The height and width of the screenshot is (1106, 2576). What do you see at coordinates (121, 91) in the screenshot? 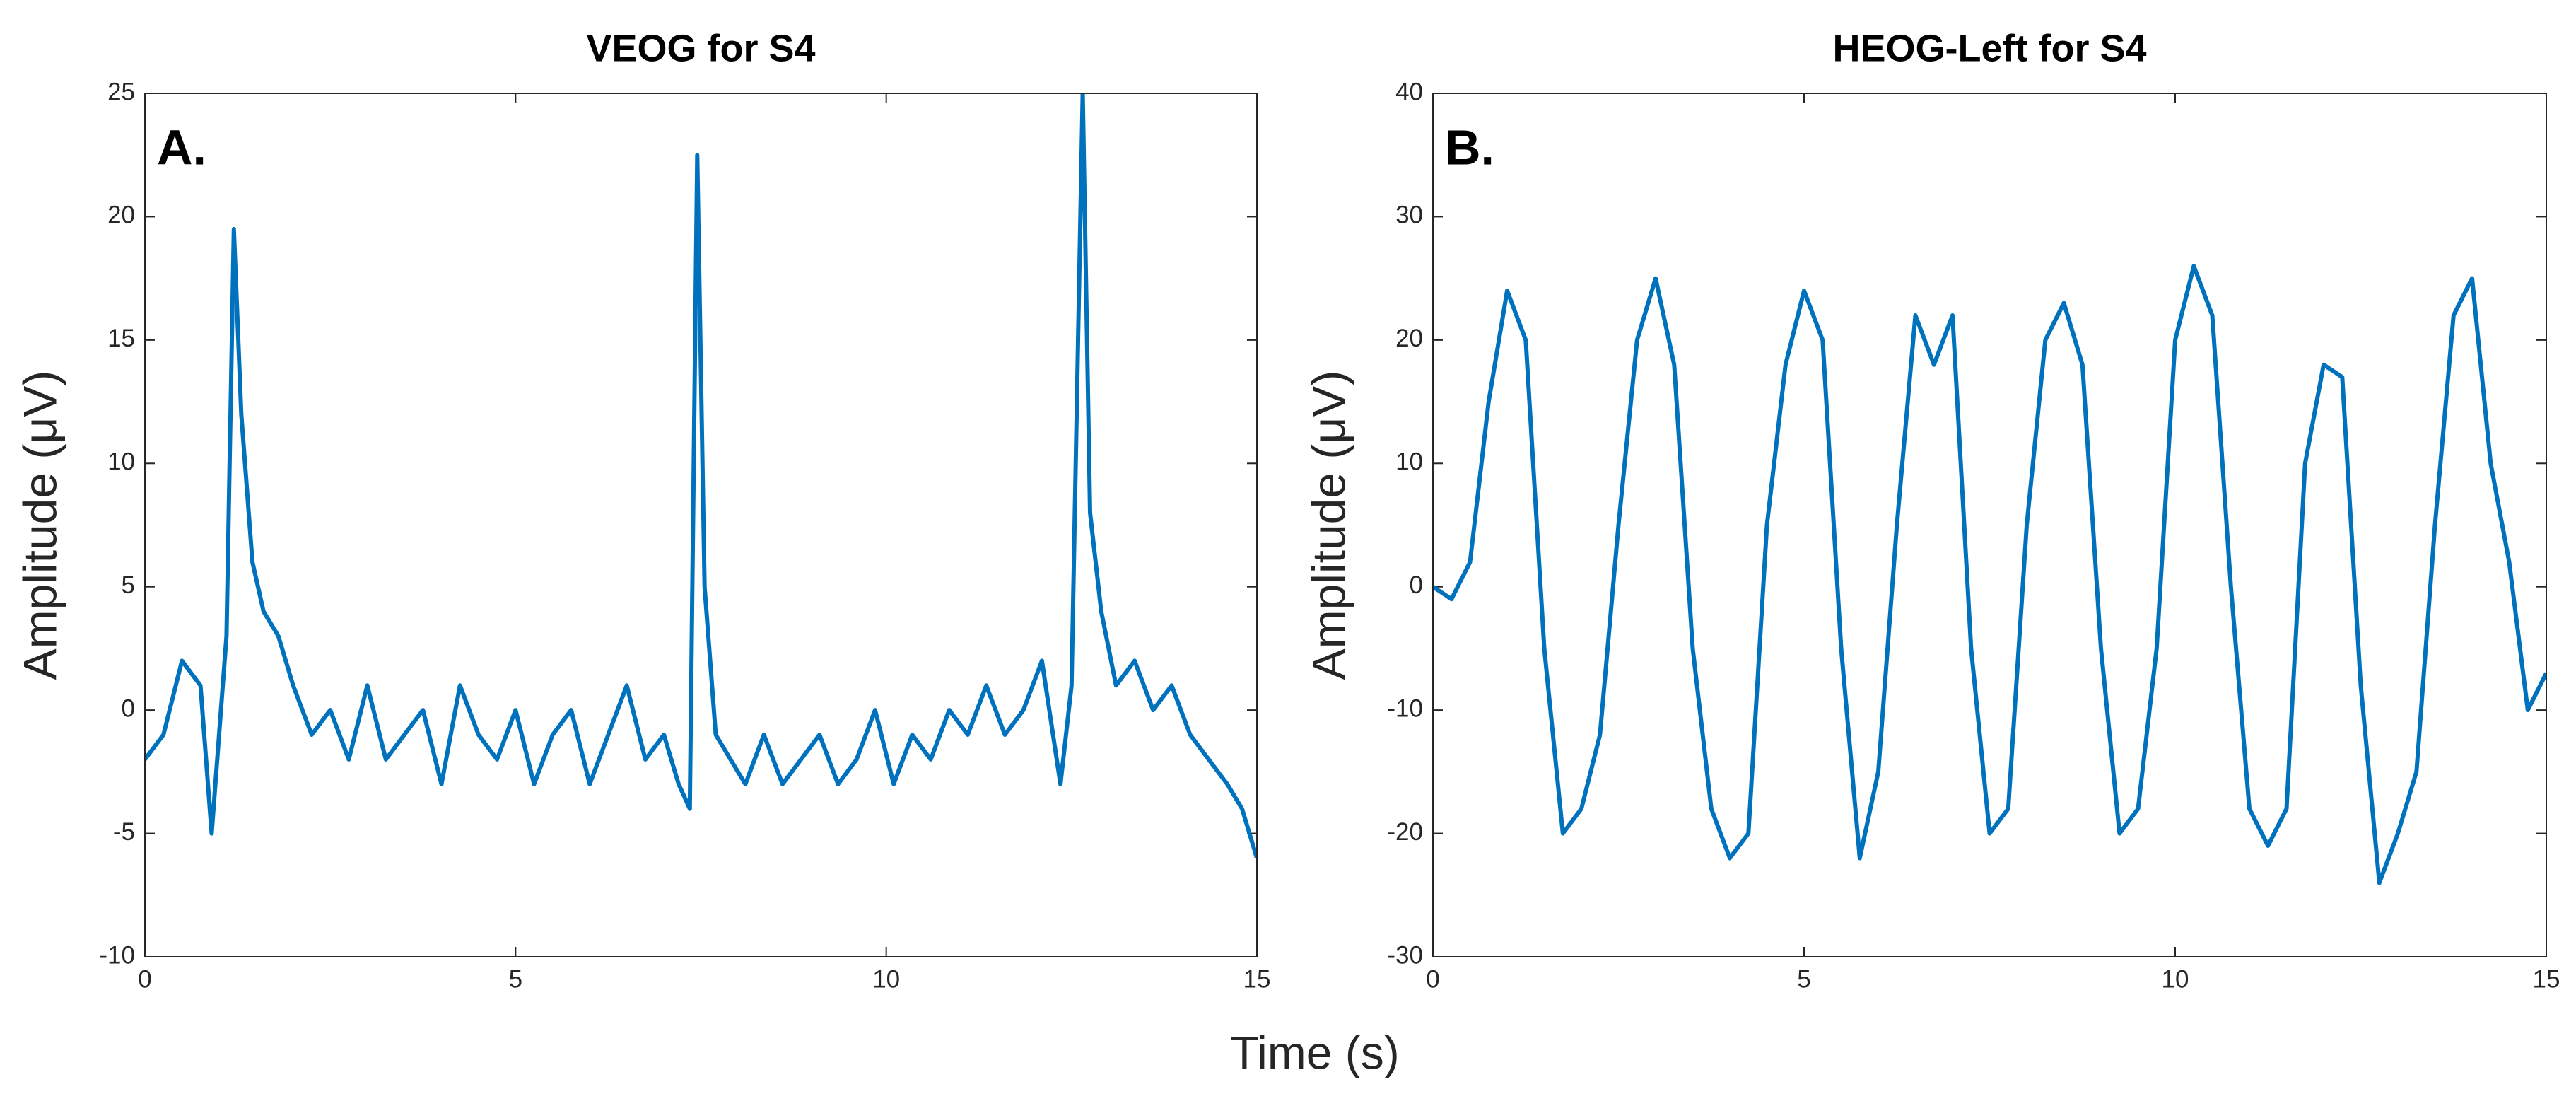
I see `y-tick-label: 25` at bounding box center [121, 91].